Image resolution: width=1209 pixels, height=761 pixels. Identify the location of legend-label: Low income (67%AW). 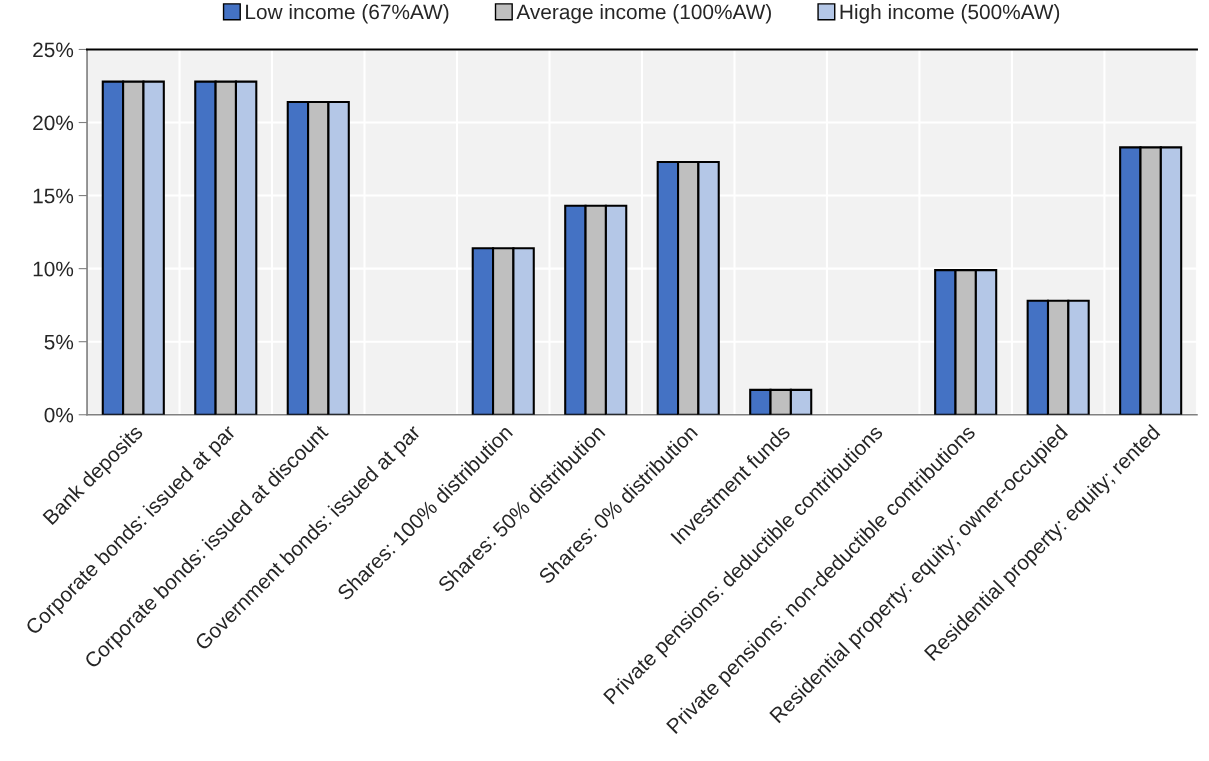
(347, 13).